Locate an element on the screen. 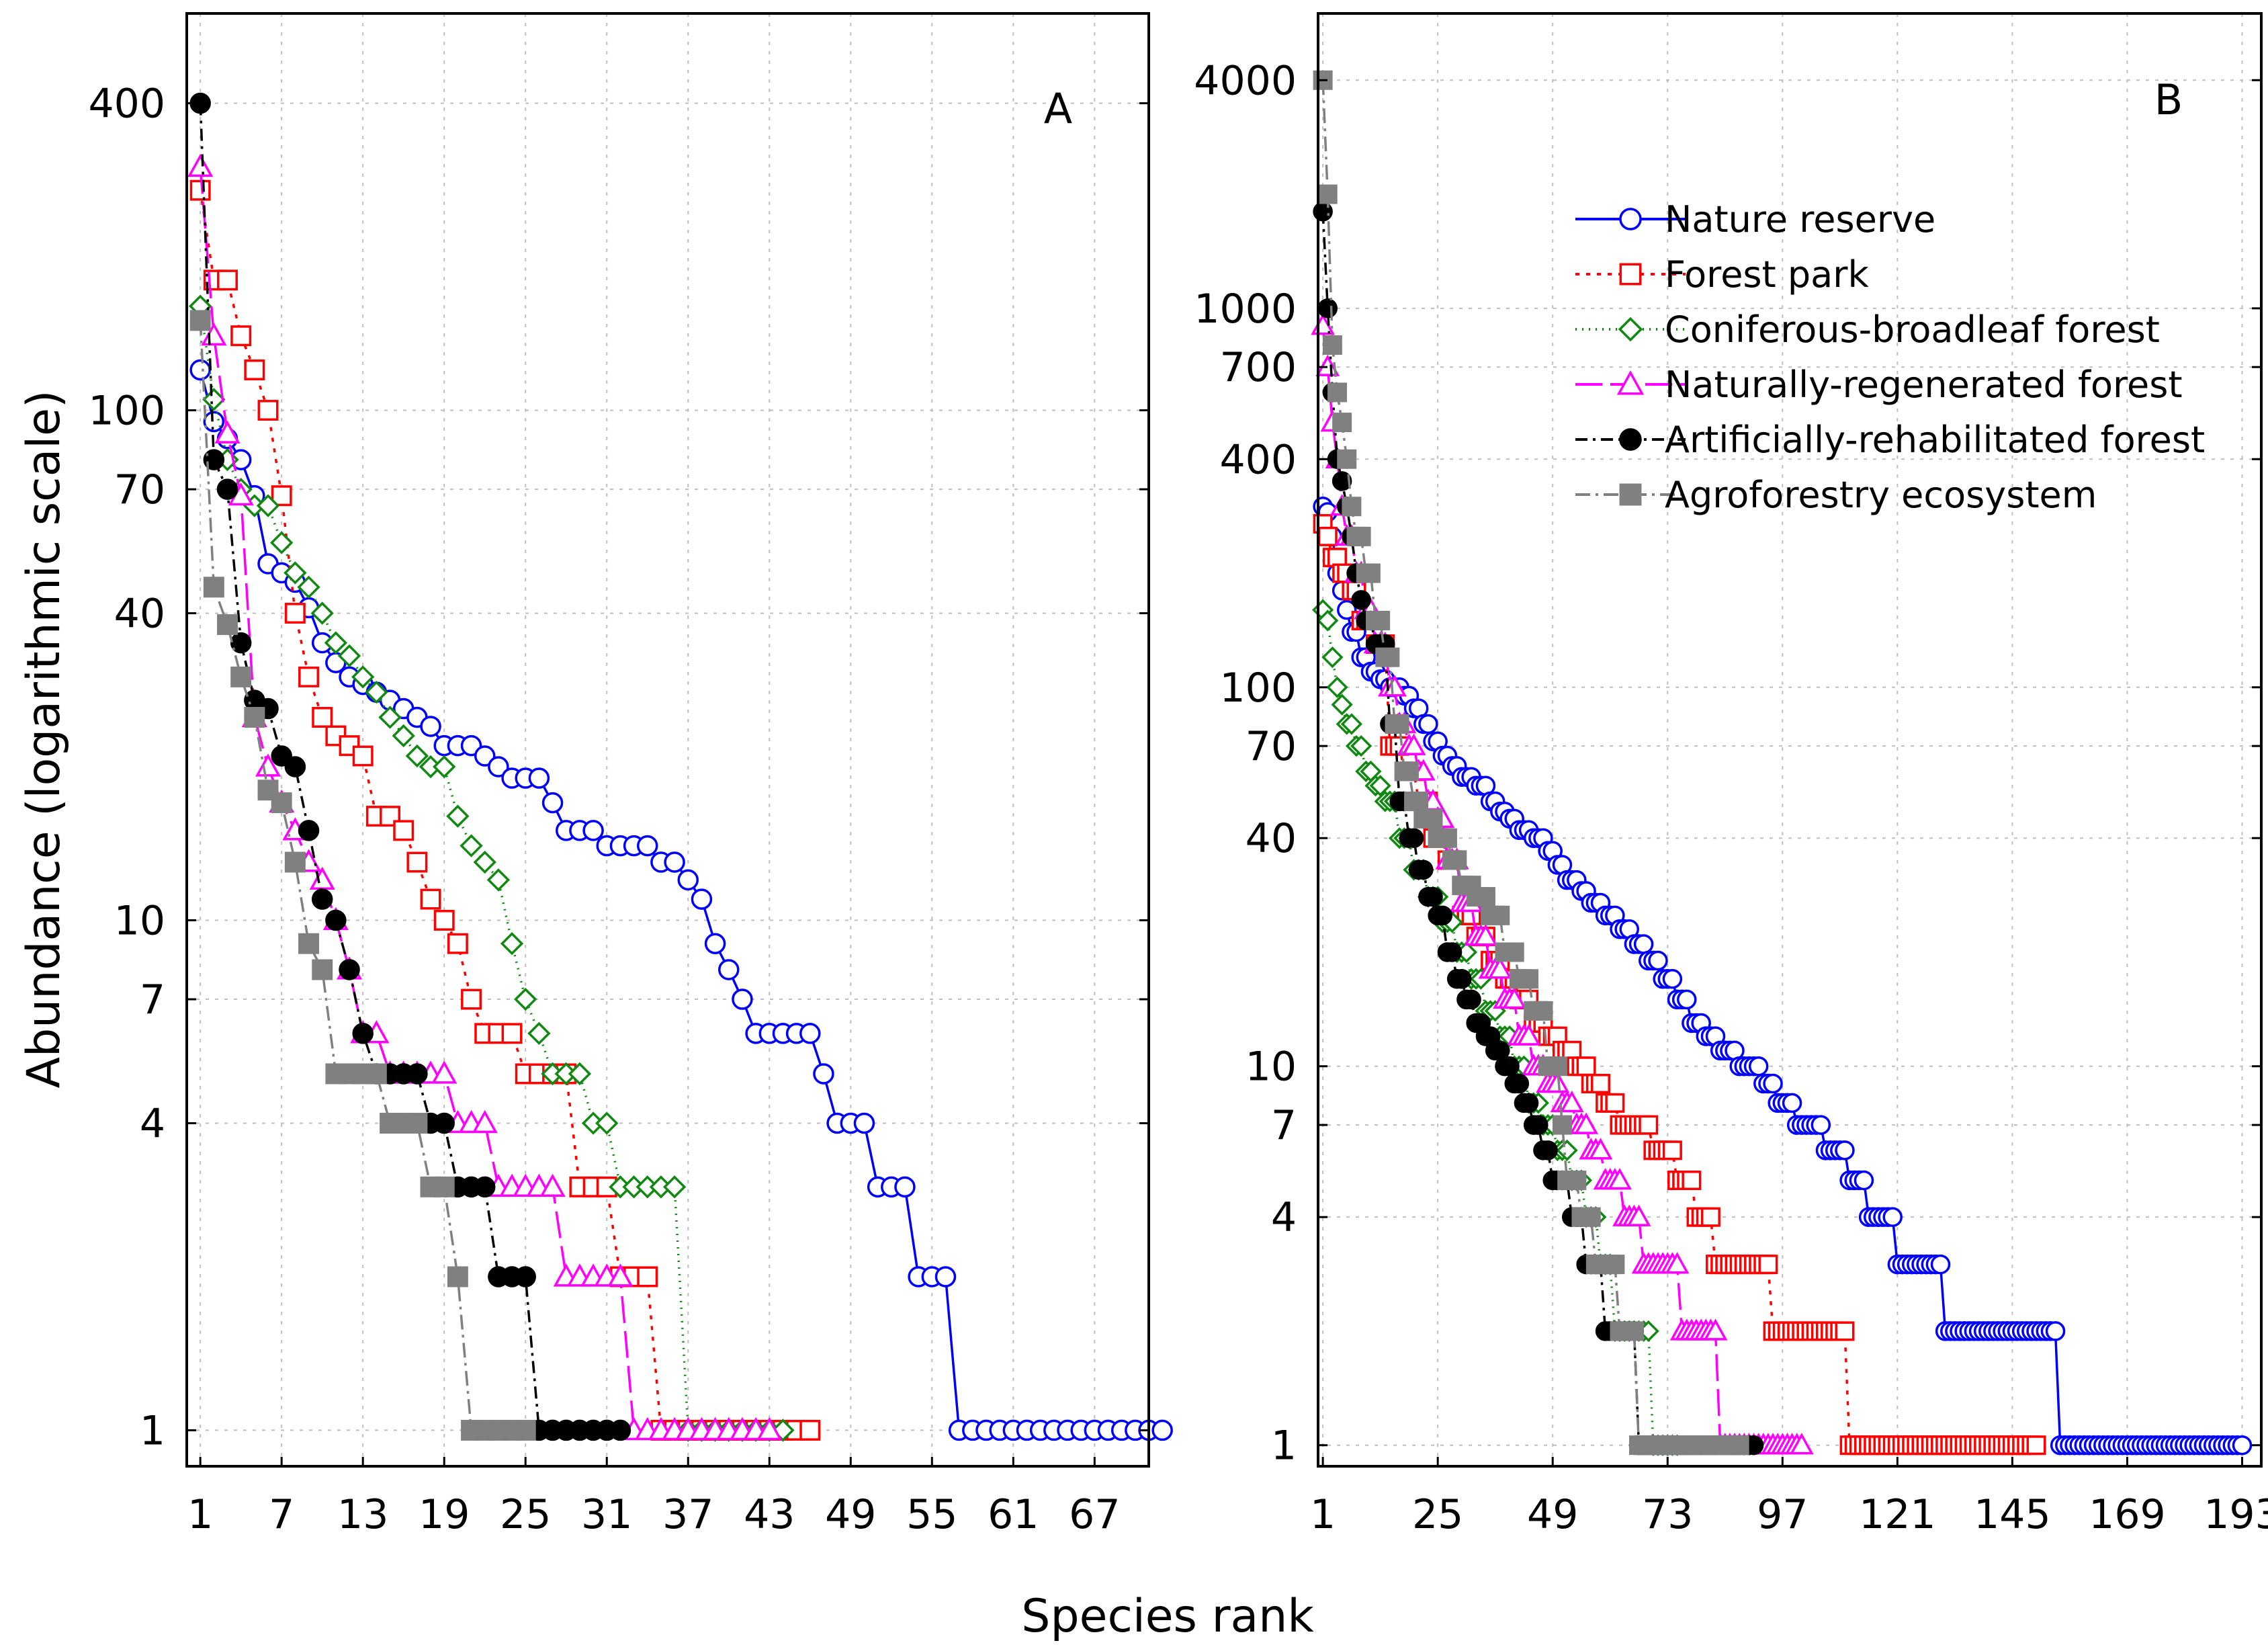  legend-item: Forest park is located at coordinates (1722, 274).